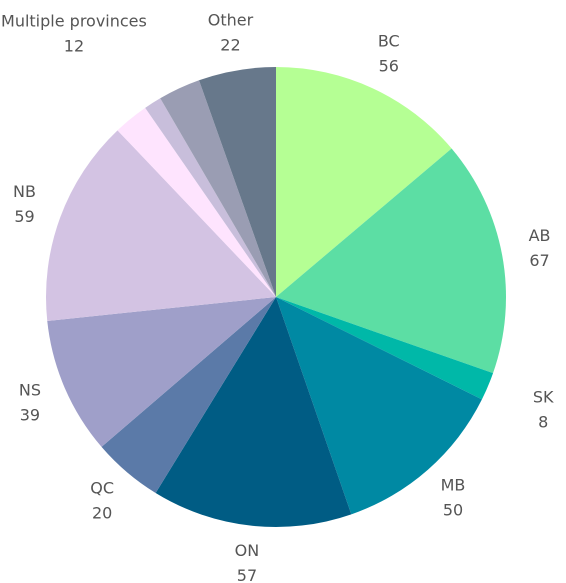 The image size is (566, 583). Describe the element at coordinates (74, 20) in the screenshot. I see `slice-label: Multiple provinces` at that location.